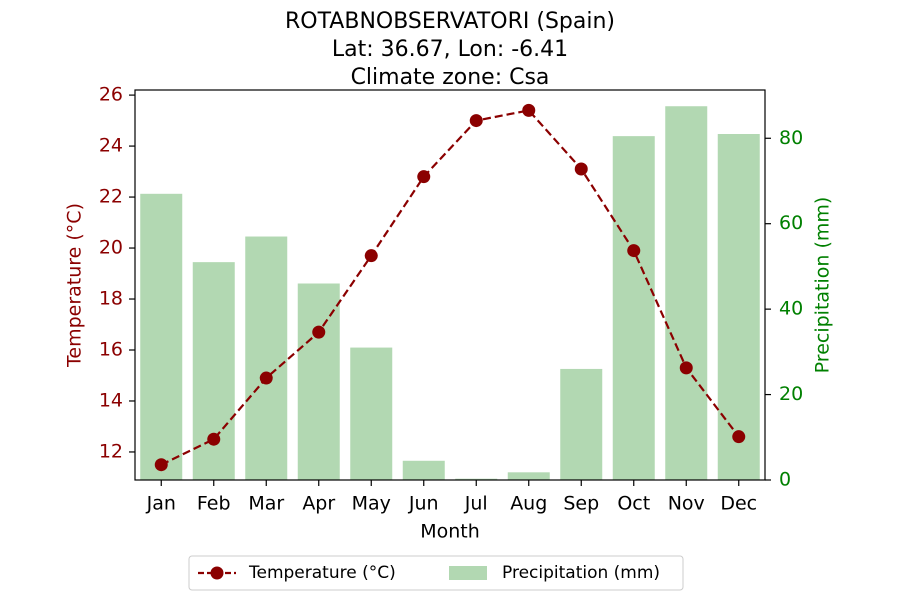 The width and height of the screenshot is (900, 600). Describe the element at coordinates (214, 504) in the screenshot. I see `x-tick-label: Feb` at that location.